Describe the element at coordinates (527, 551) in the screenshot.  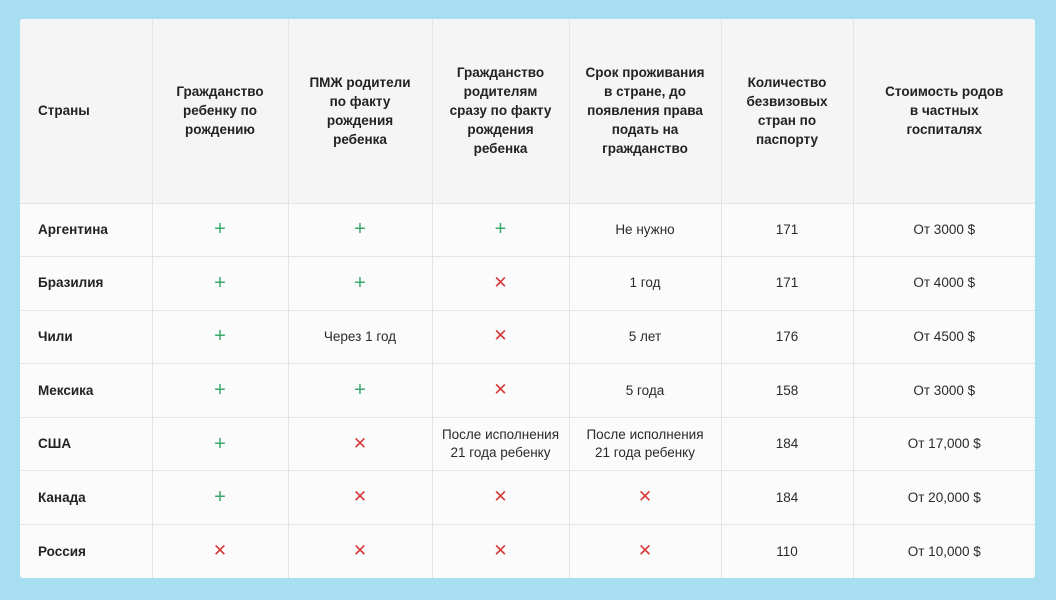
I see `table-row: Россия ✕ ✕ ✕ ✕ 110 От 10,000 $` at that location.